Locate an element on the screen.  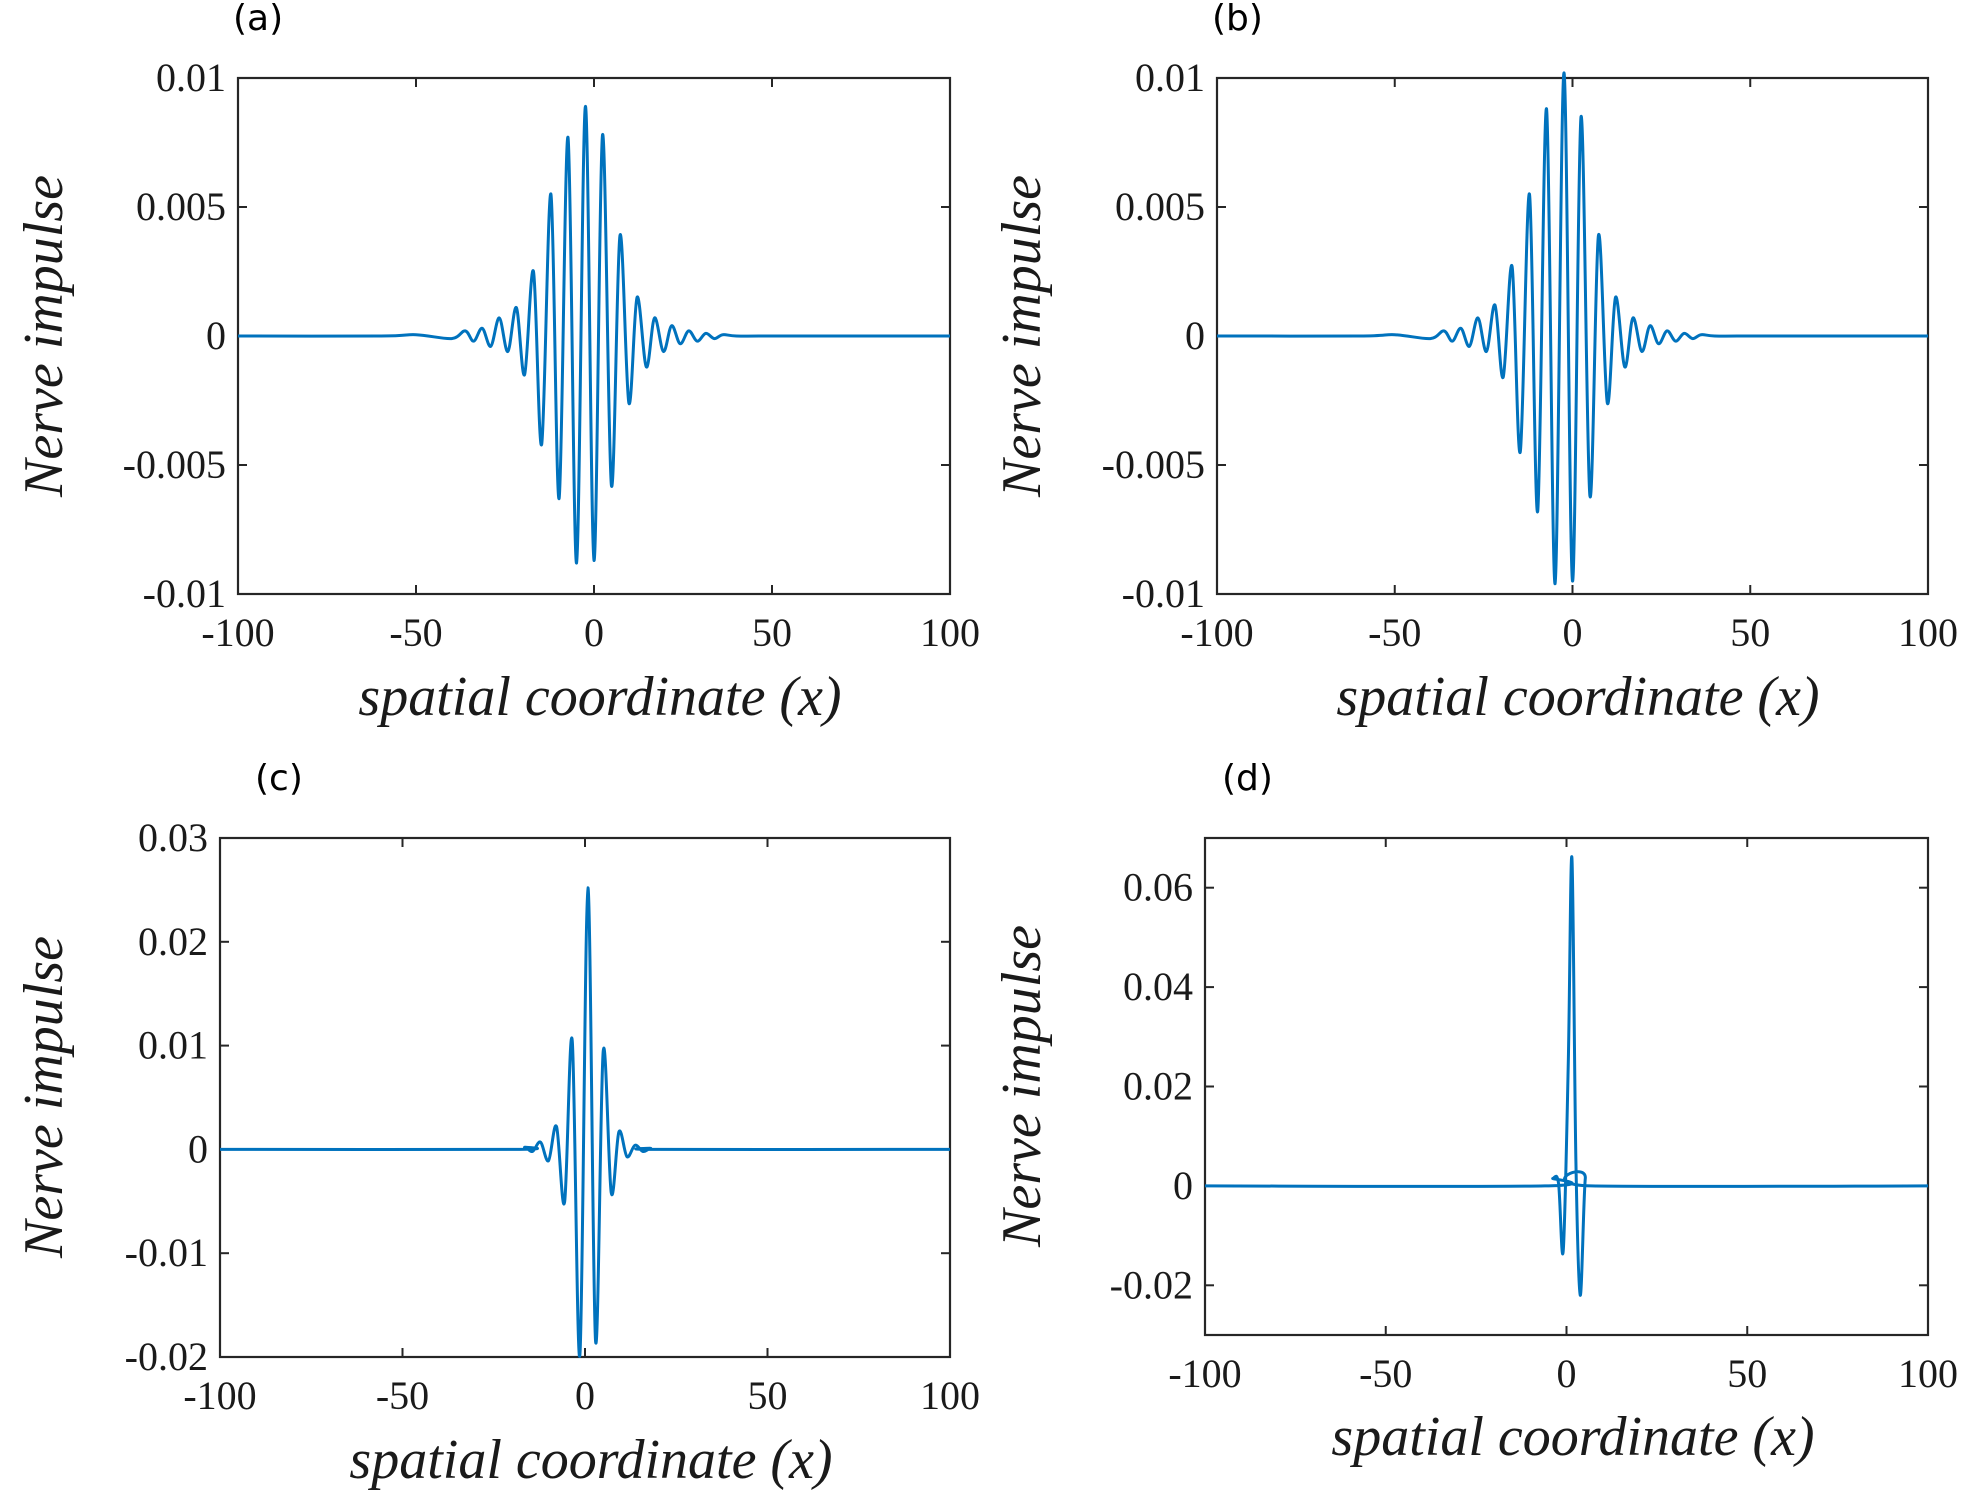
y-tick-label: 0.04 is located at coordinates (1158, 986).